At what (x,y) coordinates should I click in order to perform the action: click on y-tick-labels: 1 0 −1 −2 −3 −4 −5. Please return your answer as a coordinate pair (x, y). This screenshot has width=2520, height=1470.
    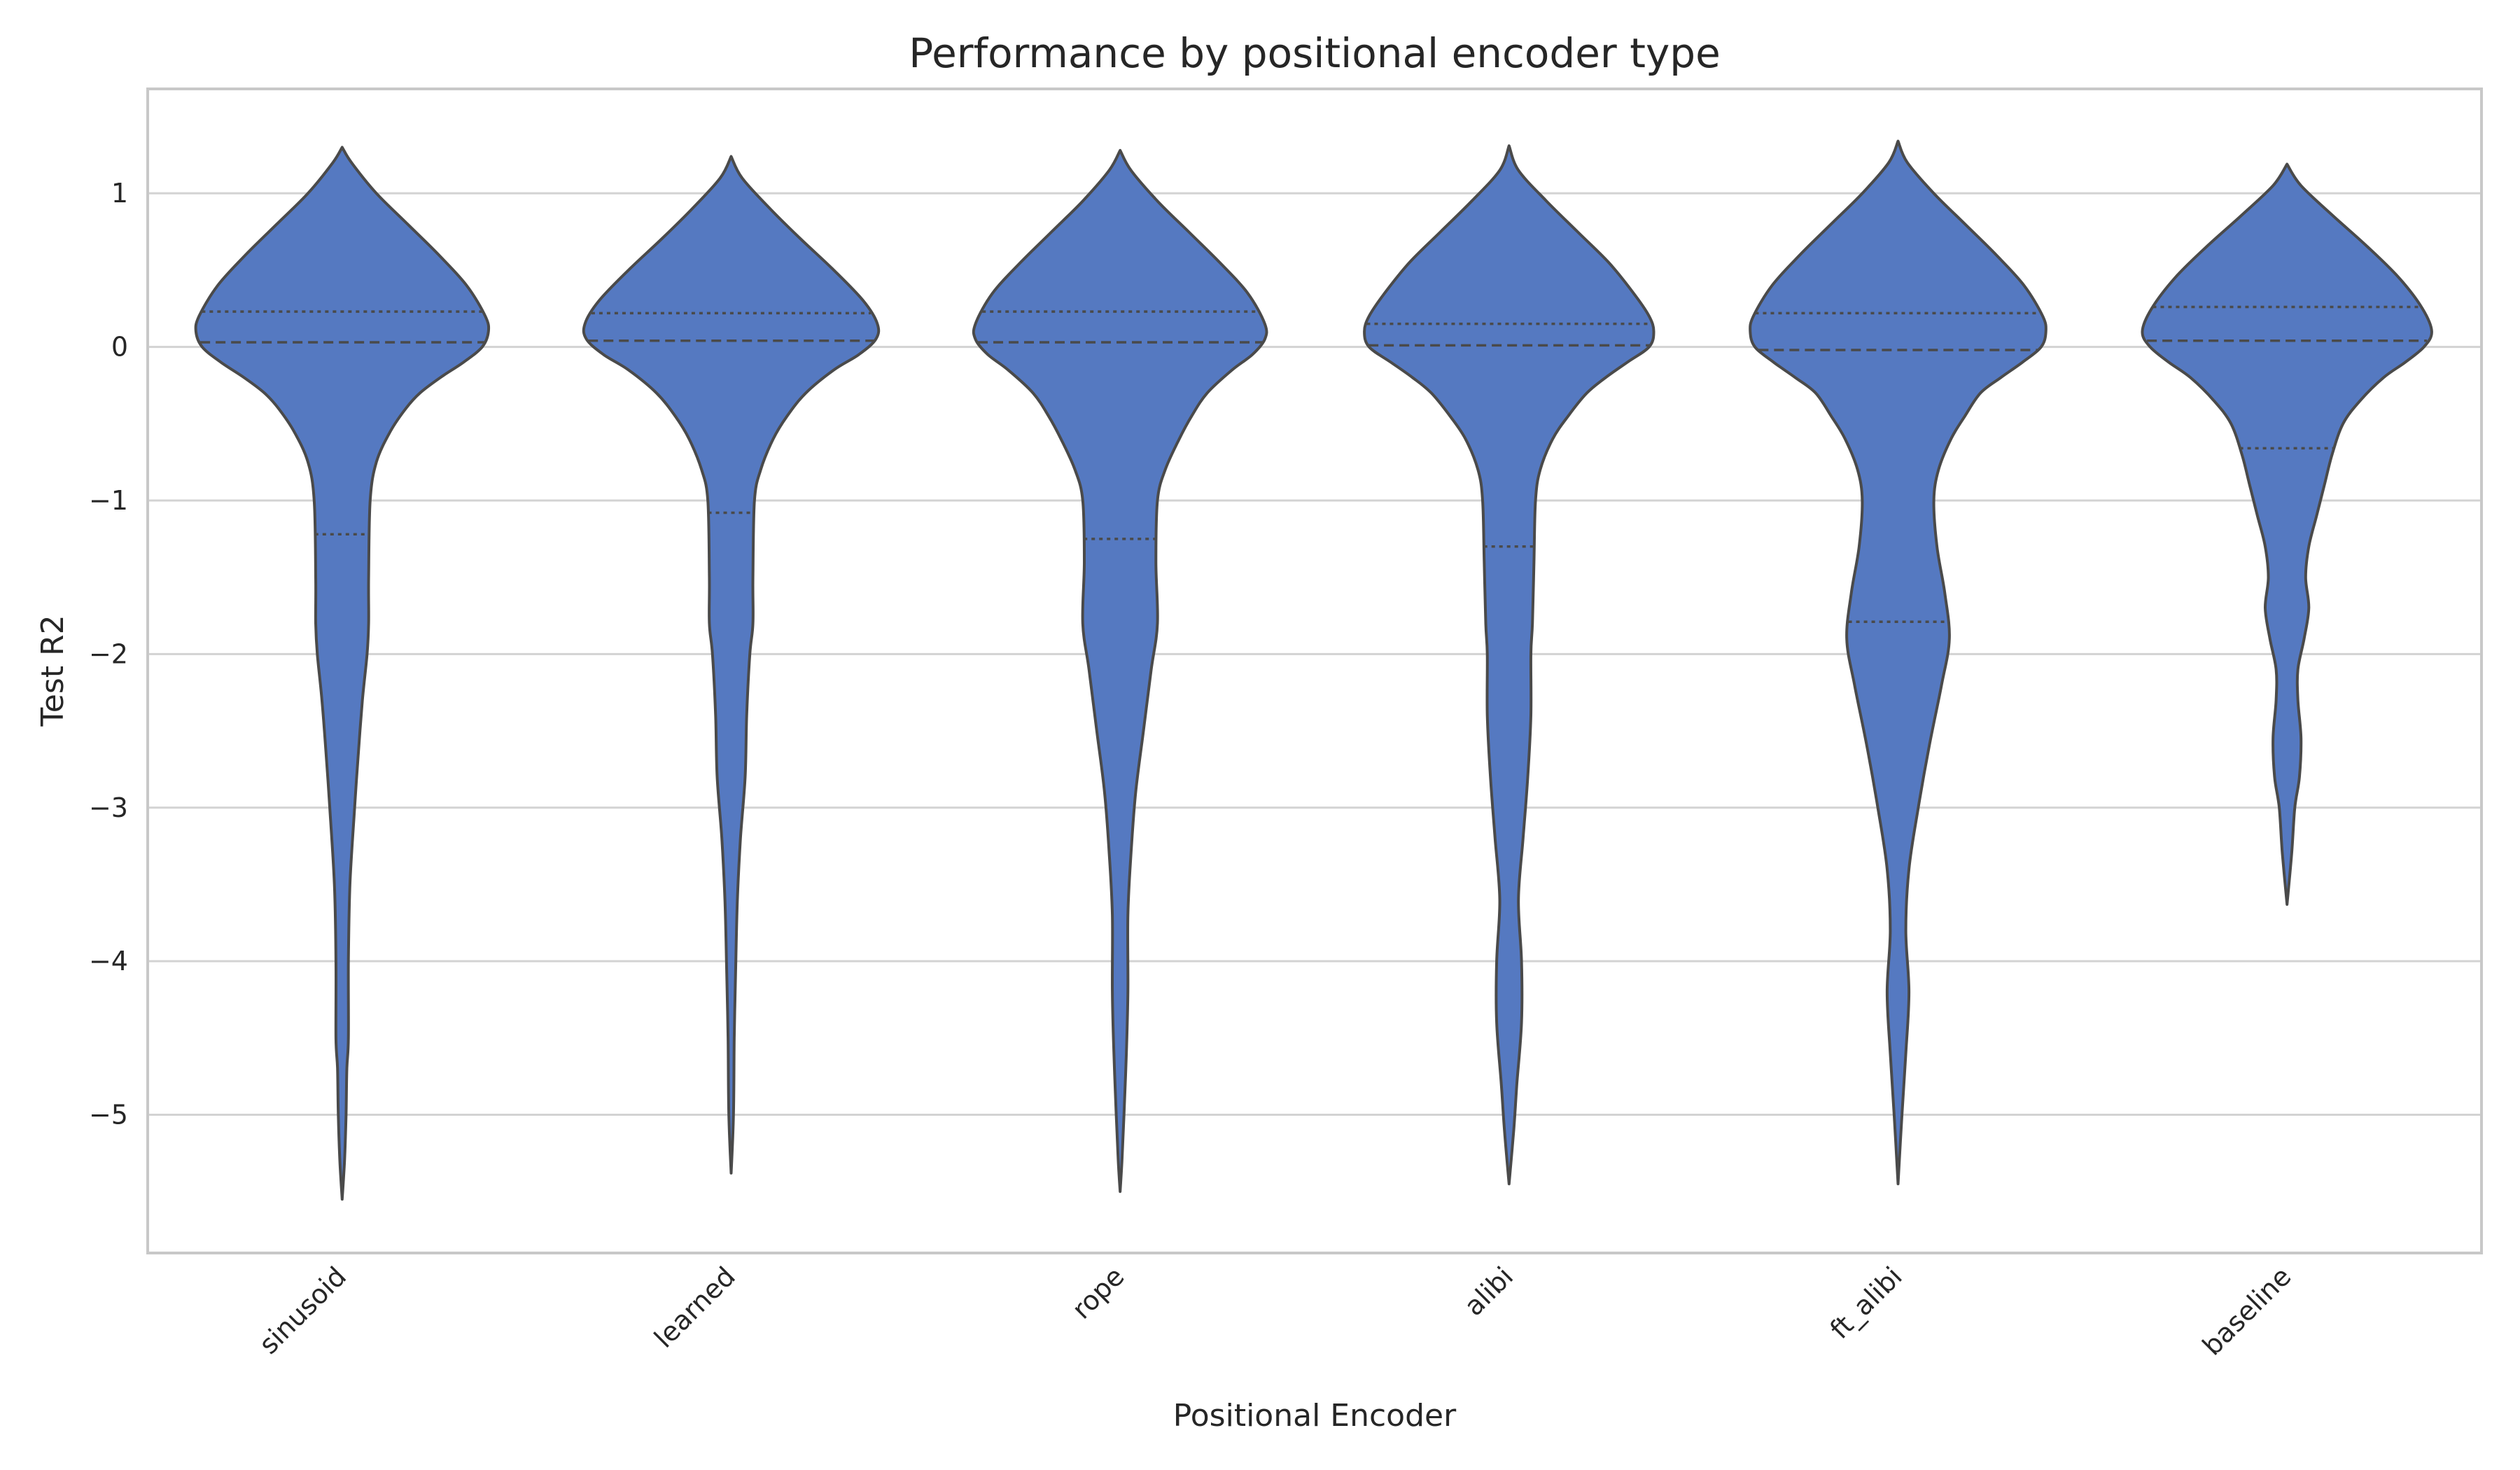
    Looking at the image, I should click on (108, 654).